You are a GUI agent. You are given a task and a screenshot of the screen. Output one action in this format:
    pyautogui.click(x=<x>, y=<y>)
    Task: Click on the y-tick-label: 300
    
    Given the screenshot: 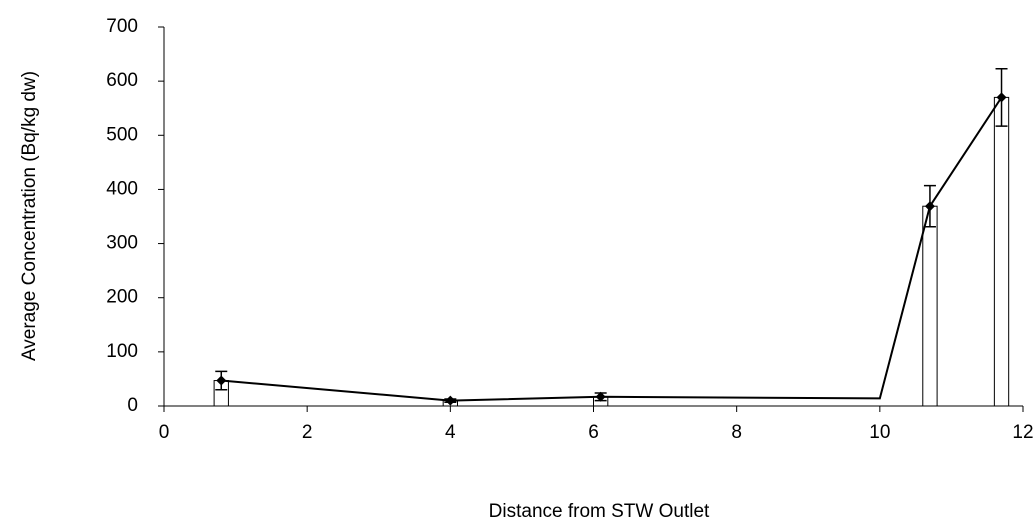 What is the action you would take?
    pyautogui.click(x=122, y=243)
    